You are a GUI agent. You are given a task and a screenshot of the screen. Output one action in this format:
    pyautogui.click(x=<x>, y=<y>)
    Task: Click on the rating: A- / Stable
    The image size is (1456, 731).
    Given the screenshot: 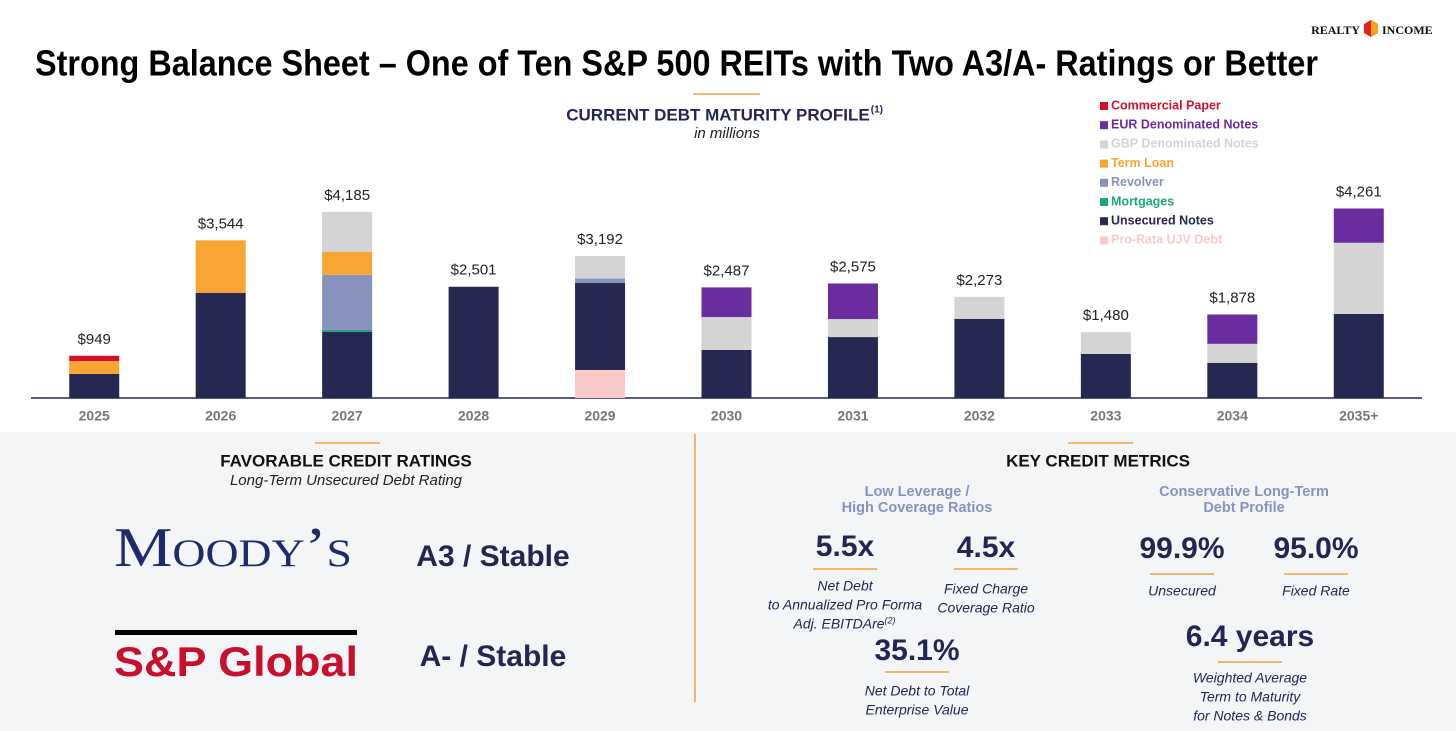 What is the action you would take?
    pyautogui.click(x=493, y=656)
    